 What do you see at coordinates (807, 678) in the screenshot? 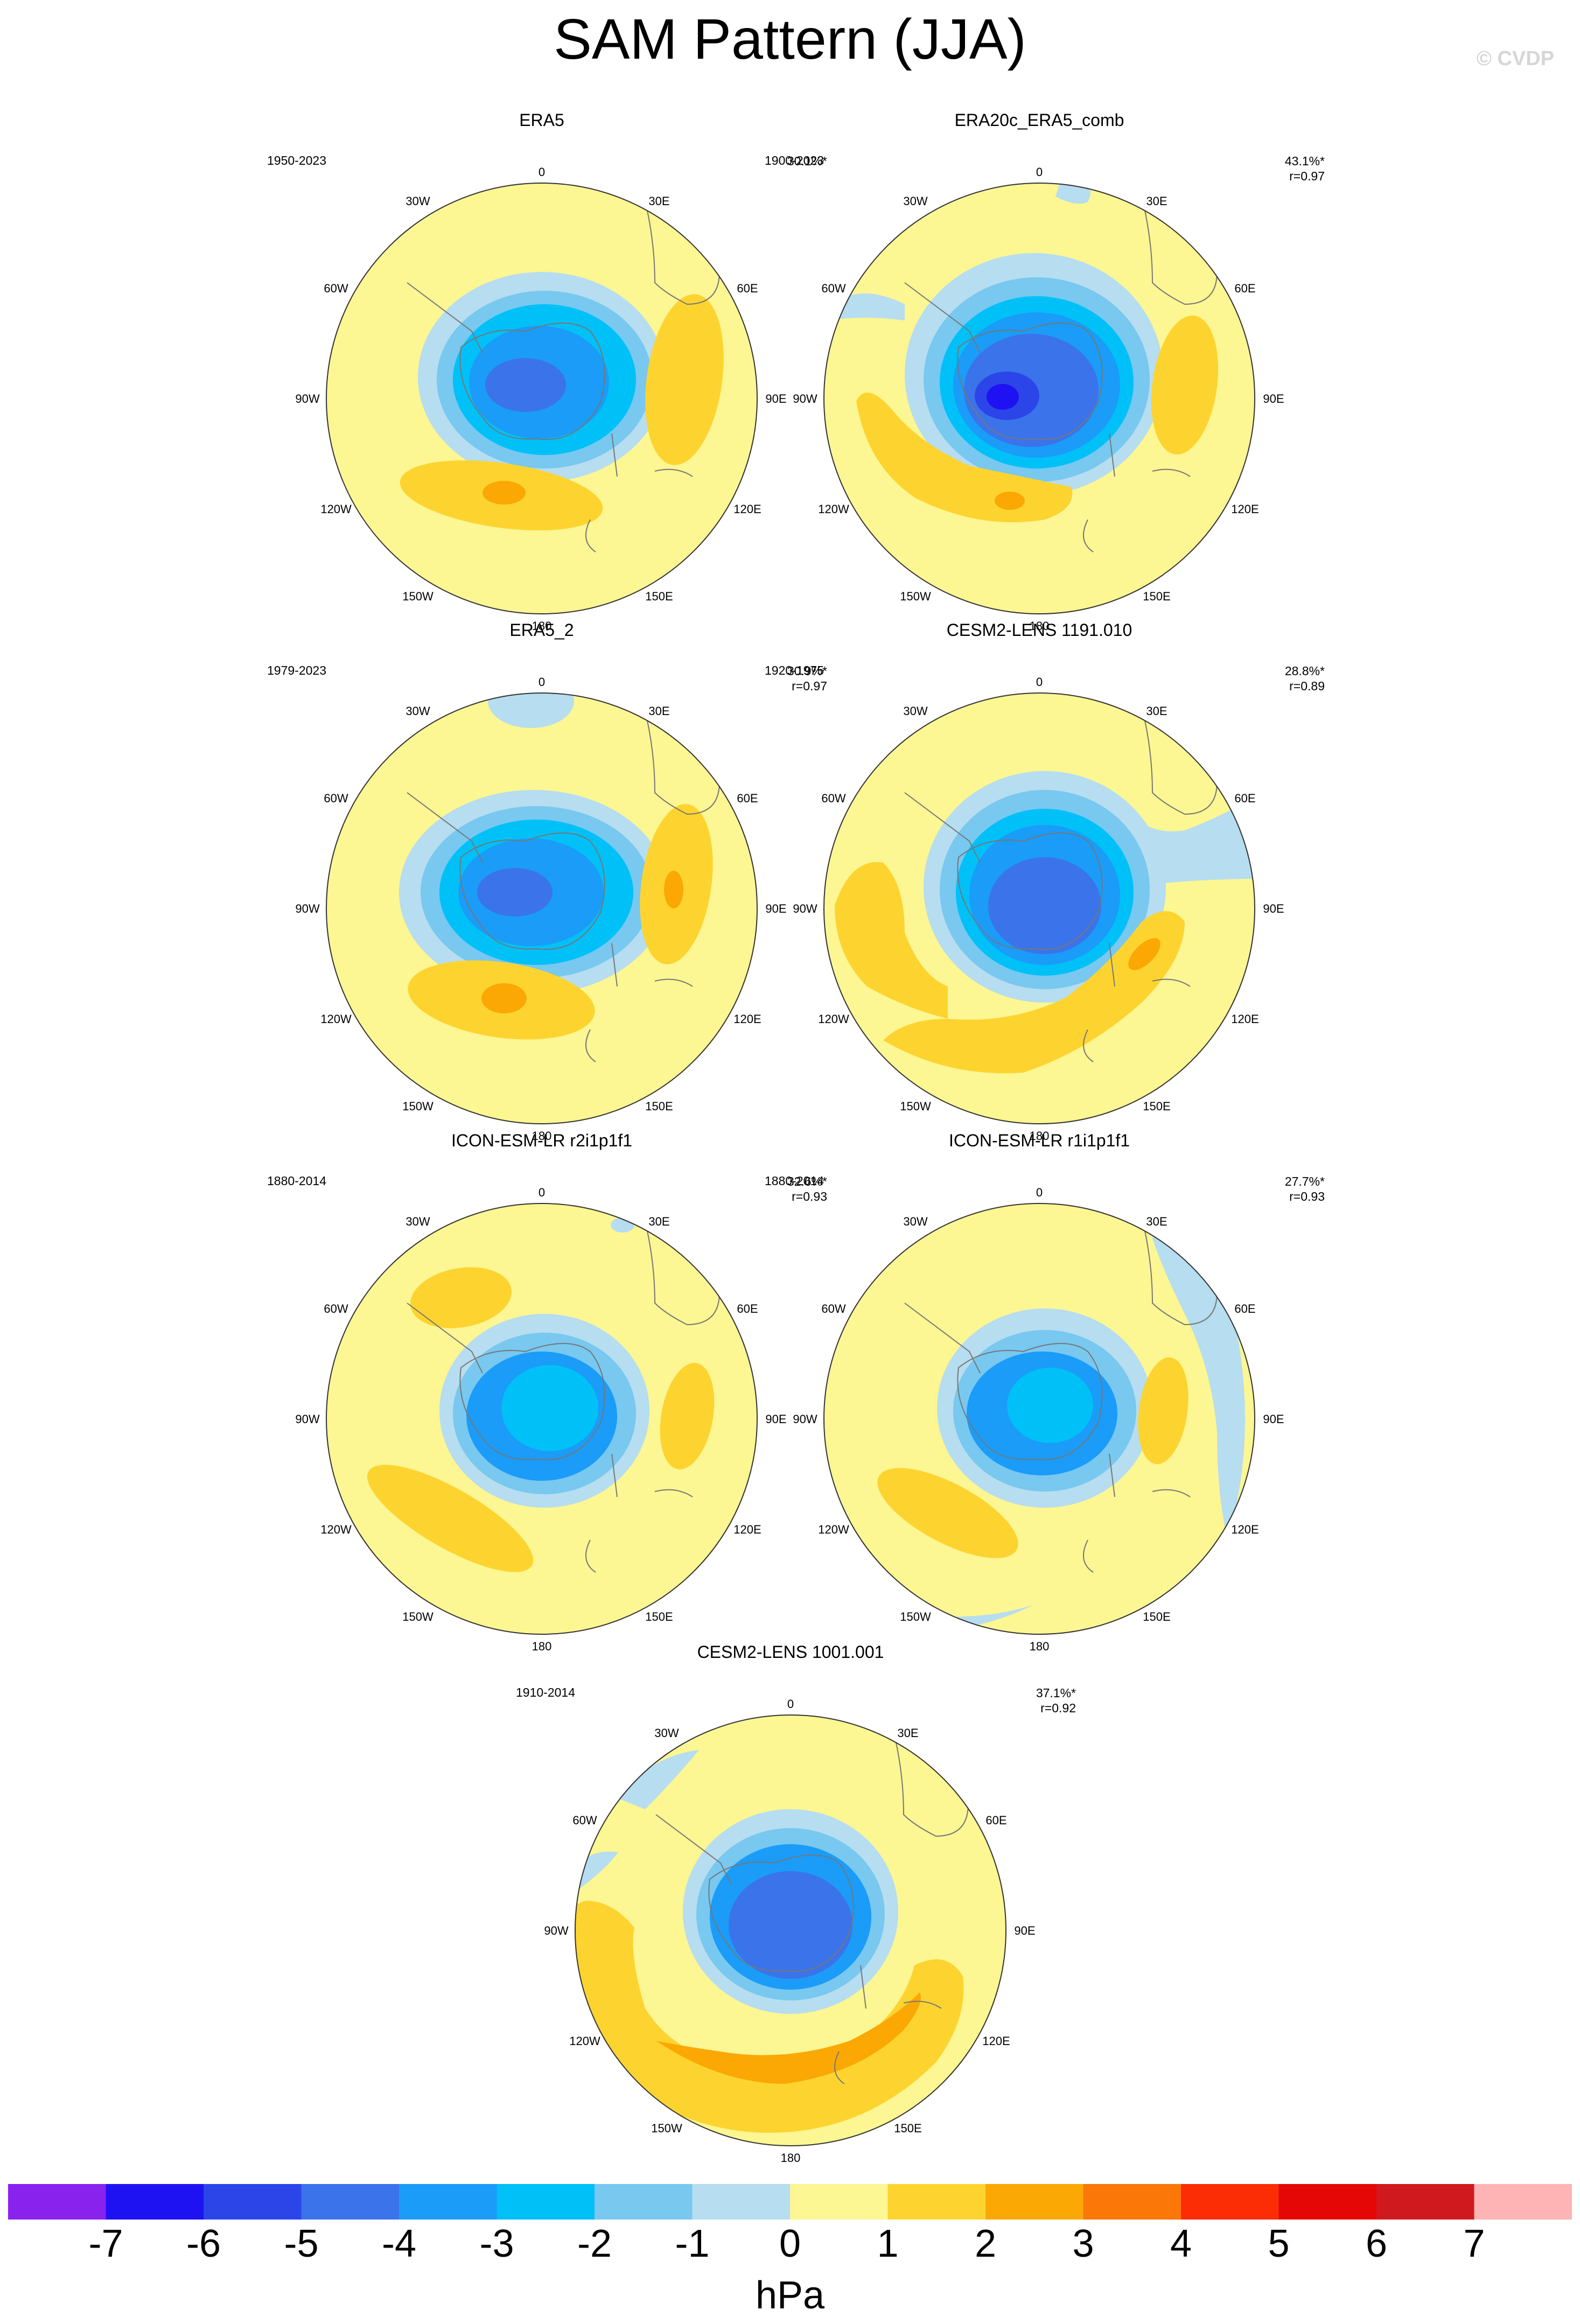
I see `panel-stats: 30.9%* r=0.97` at bounding box center [807, 678].